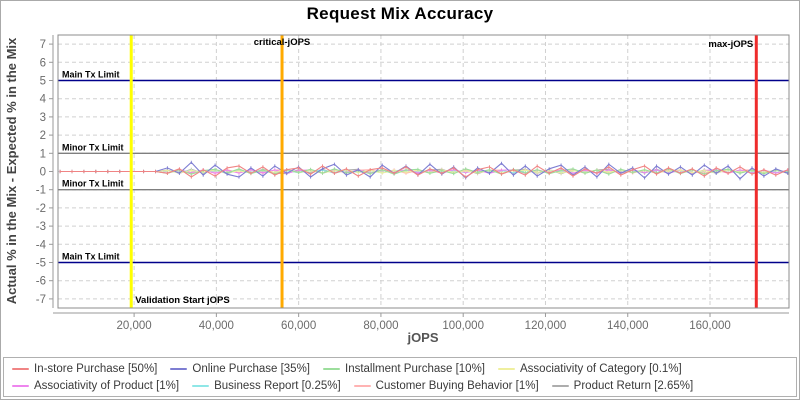 The image size is (800, 400). Describe the element at coordinates (96, 368) in the screenshot. I see `series-label: In-store Purchase [50%]` at that location.